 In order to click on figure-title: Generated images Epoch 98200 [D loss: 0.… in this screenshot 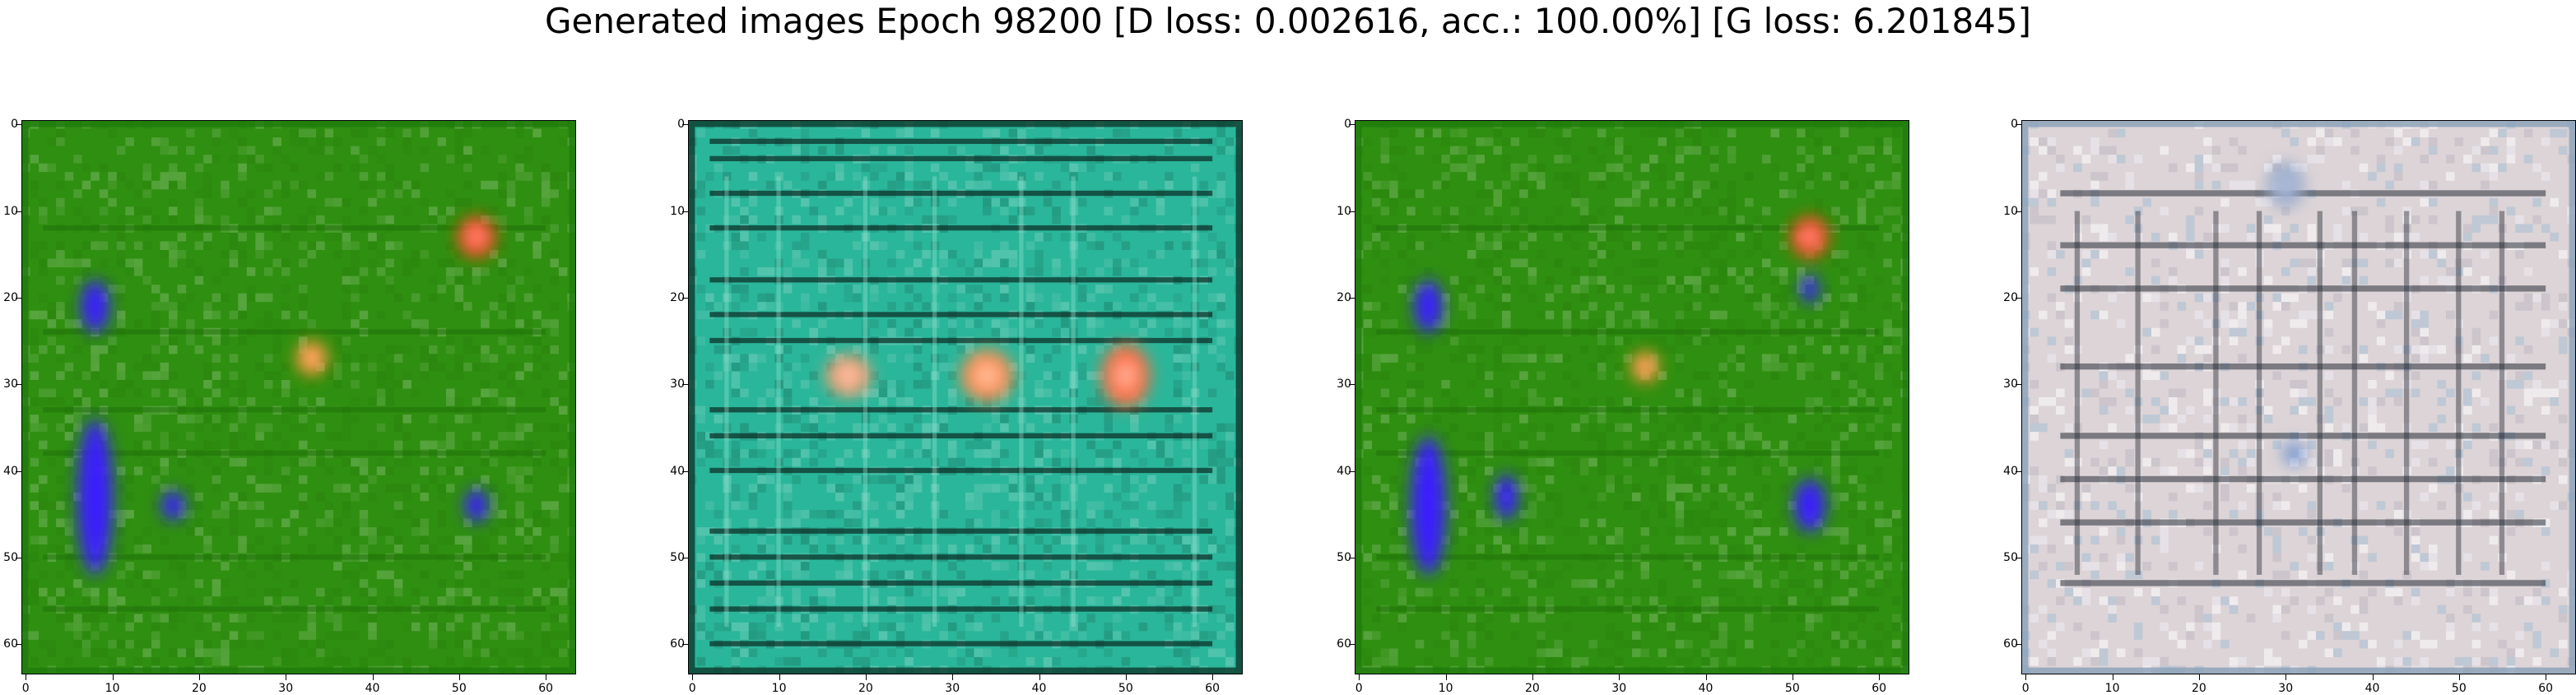, I will do `click(1288, 21)`.